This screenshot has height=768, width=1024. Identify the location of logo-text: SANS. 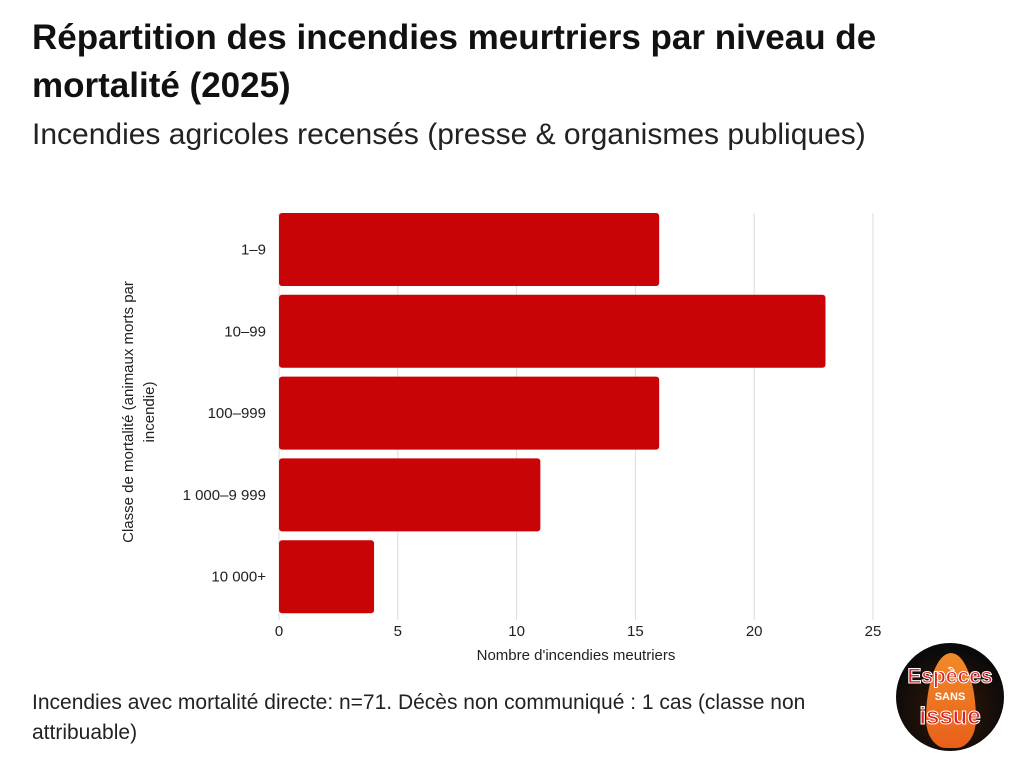
(950, 697).